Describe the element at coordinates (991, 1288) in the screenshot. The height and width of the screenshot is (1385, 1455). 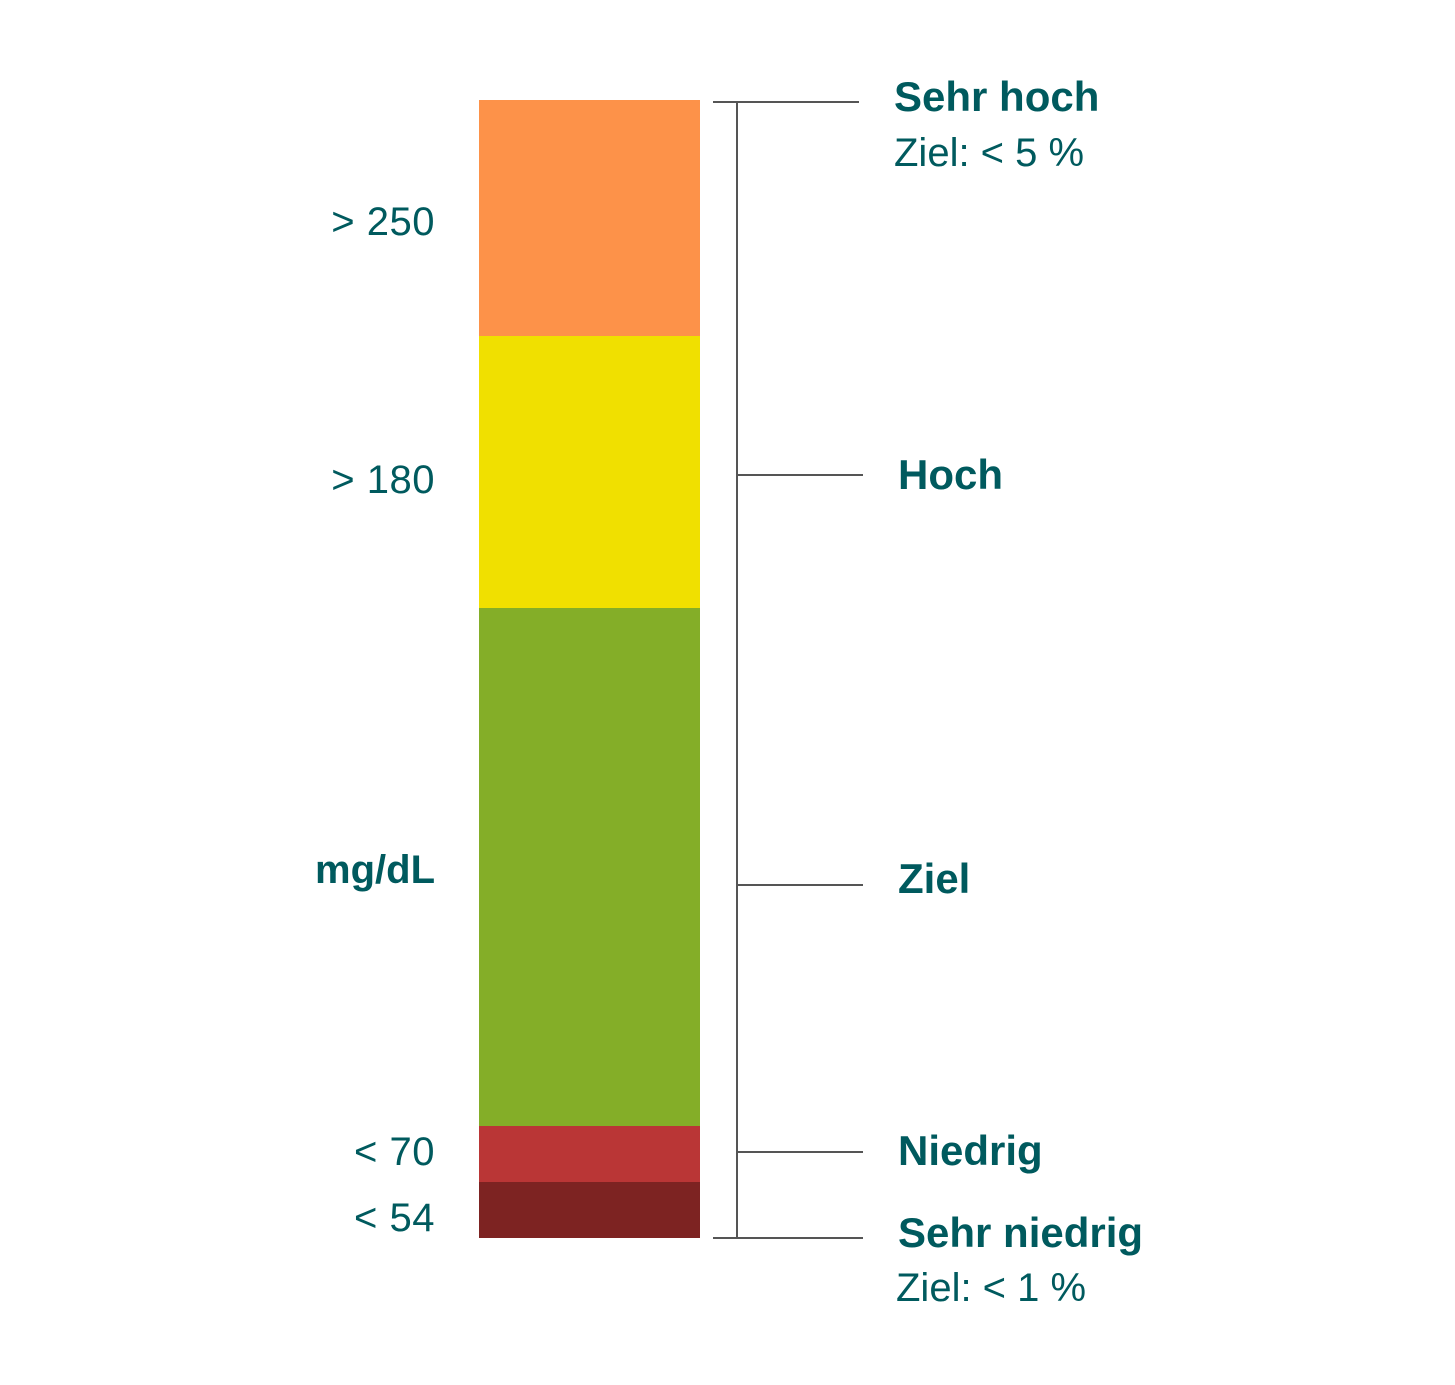
I see `range-target-very-low: Ziel: < 1 %` at that location.